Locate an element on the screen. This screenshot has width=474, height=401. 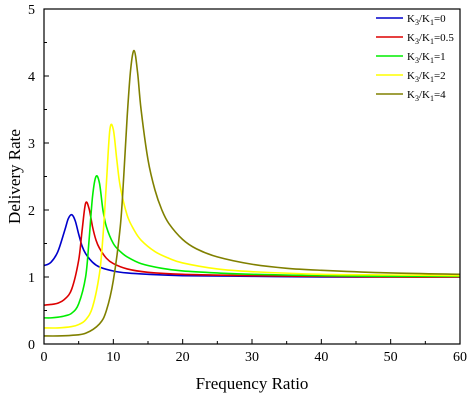
x-tick-label: 20 is located at coordinates (183, 357).